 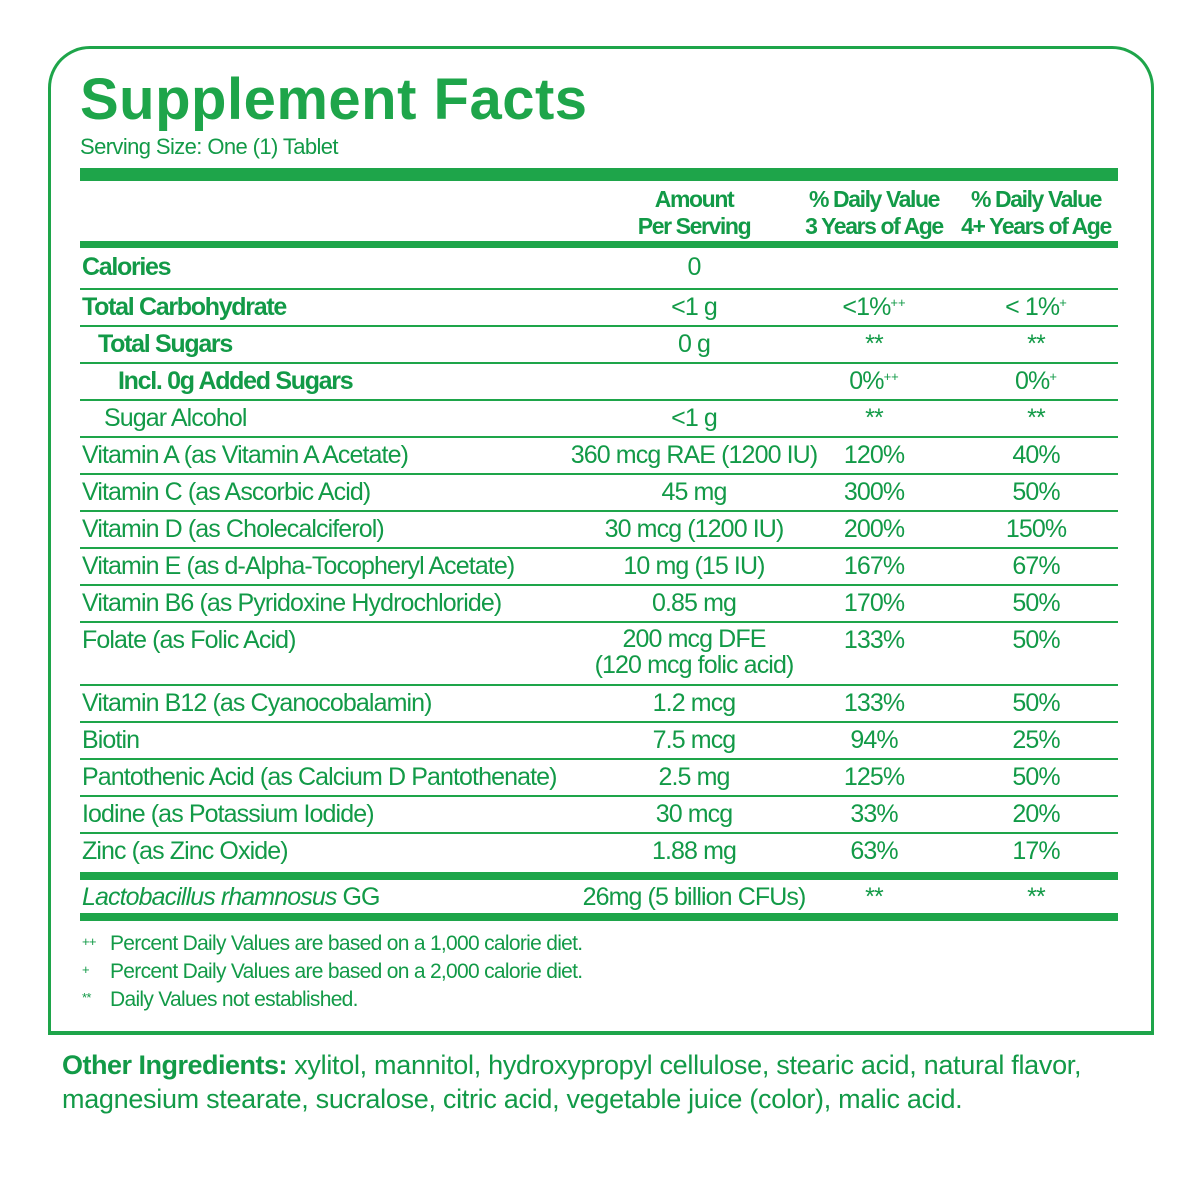 I want to click on nutrient-name: Iodine (as Potassium Iodide), so click(x=228, y=814).